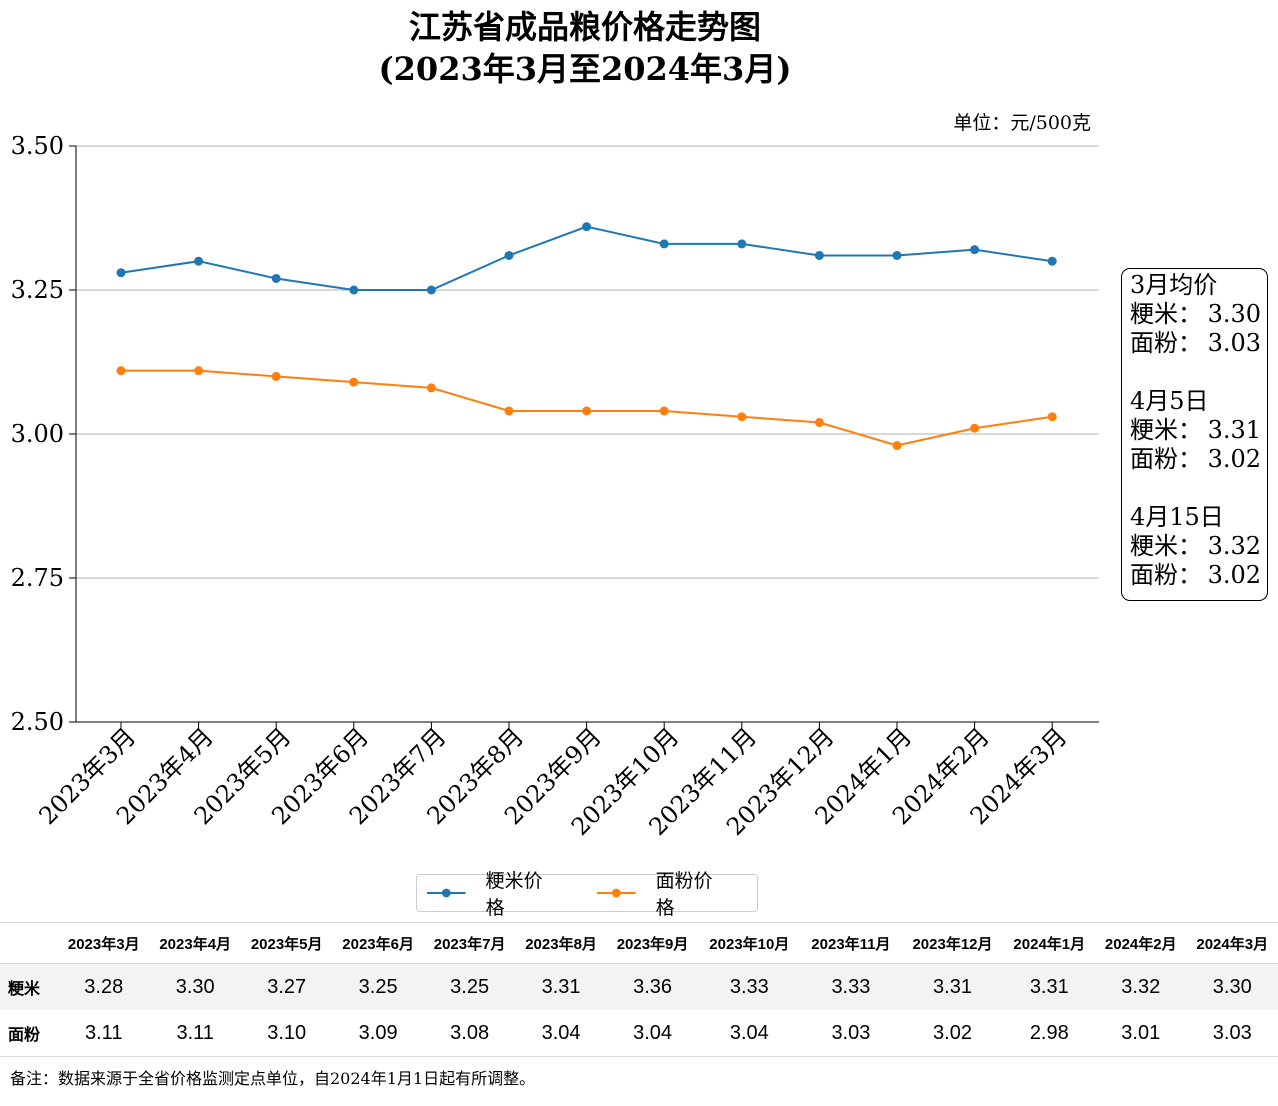 The image size is (1278, 1106). Describe the element at coordinates (1022, 123) in the screenshot. I see `unit-label: 单位：元/500克` at that location.